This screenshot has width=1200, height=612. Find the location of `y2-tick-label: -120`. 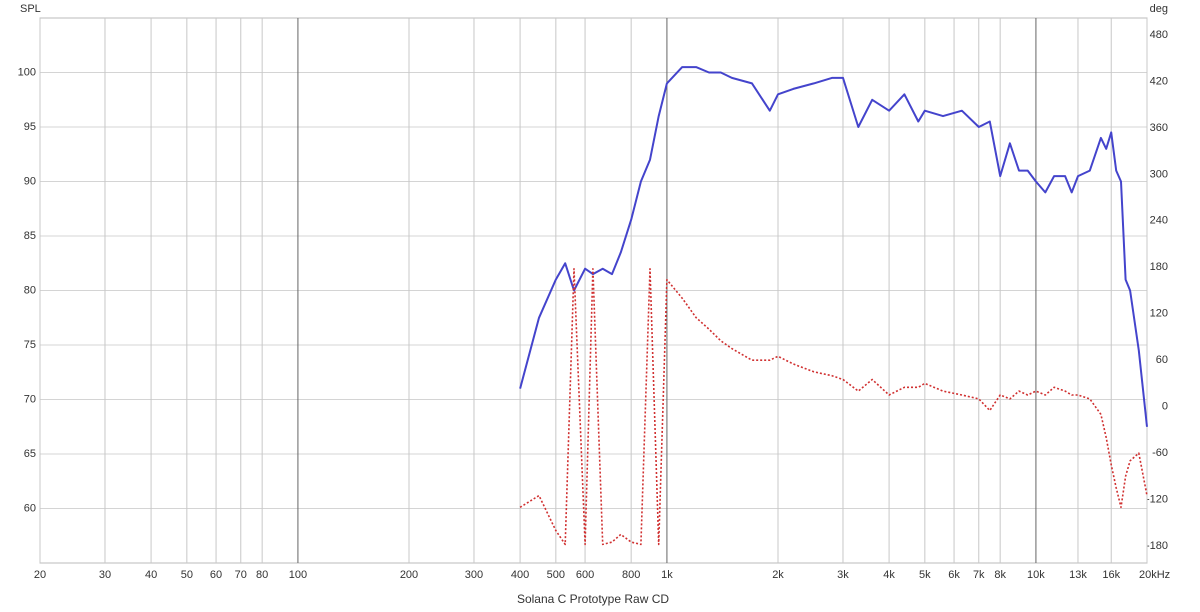

y2-tick-label: -120 is located at coordinates (1157, 499).